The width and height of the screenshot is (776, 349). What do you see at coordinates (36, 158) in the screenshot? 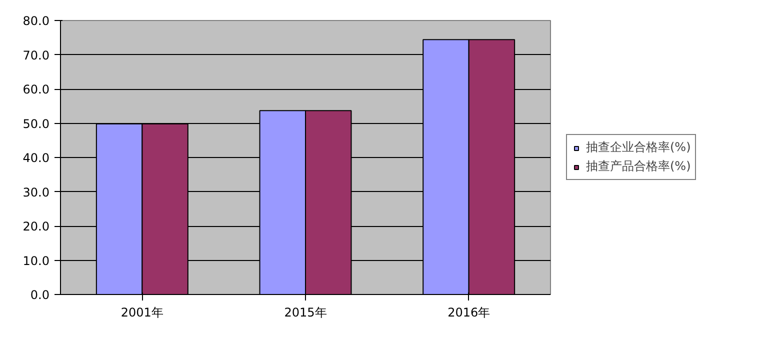
I see `y-tick-label: 40.0` at bounding box center [36, 158].